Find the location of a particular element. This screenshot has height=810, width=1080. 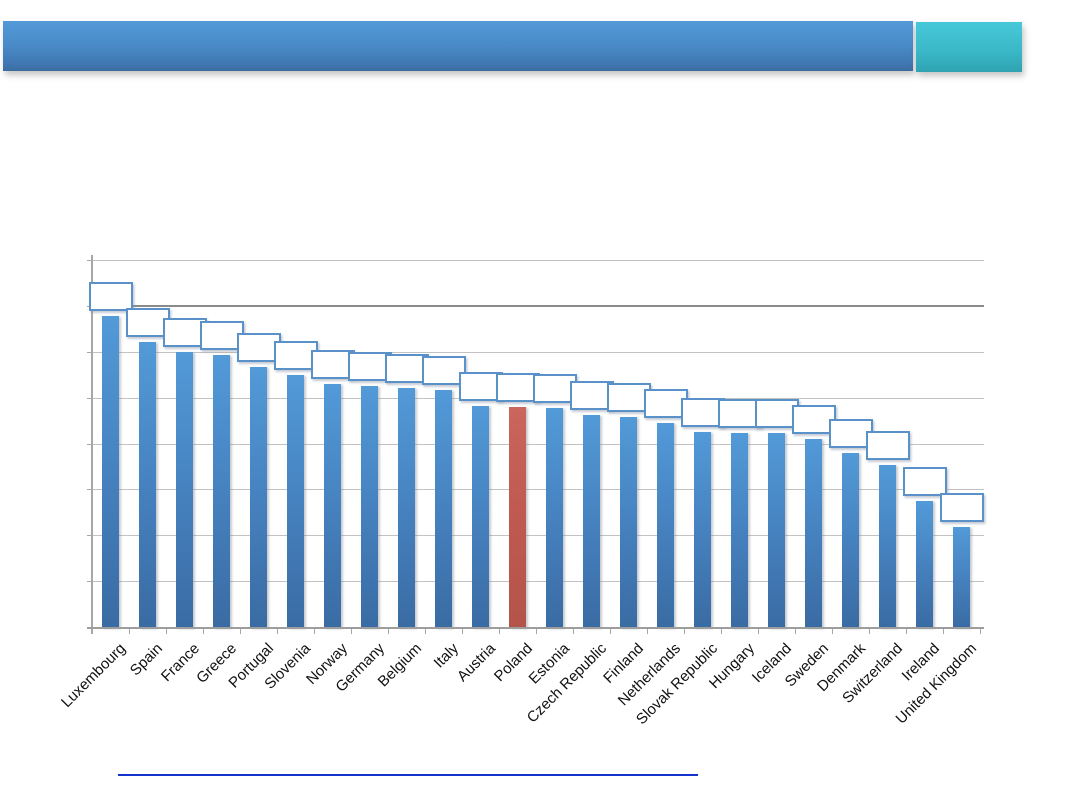

x-axis-line is located at coordinates (535, 628).